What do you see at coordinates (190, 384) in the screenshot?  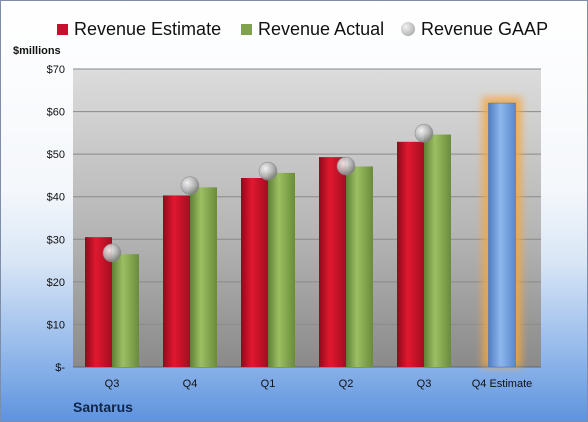 I see `x-tick-label: Q4` at bounding box center [190, 384].